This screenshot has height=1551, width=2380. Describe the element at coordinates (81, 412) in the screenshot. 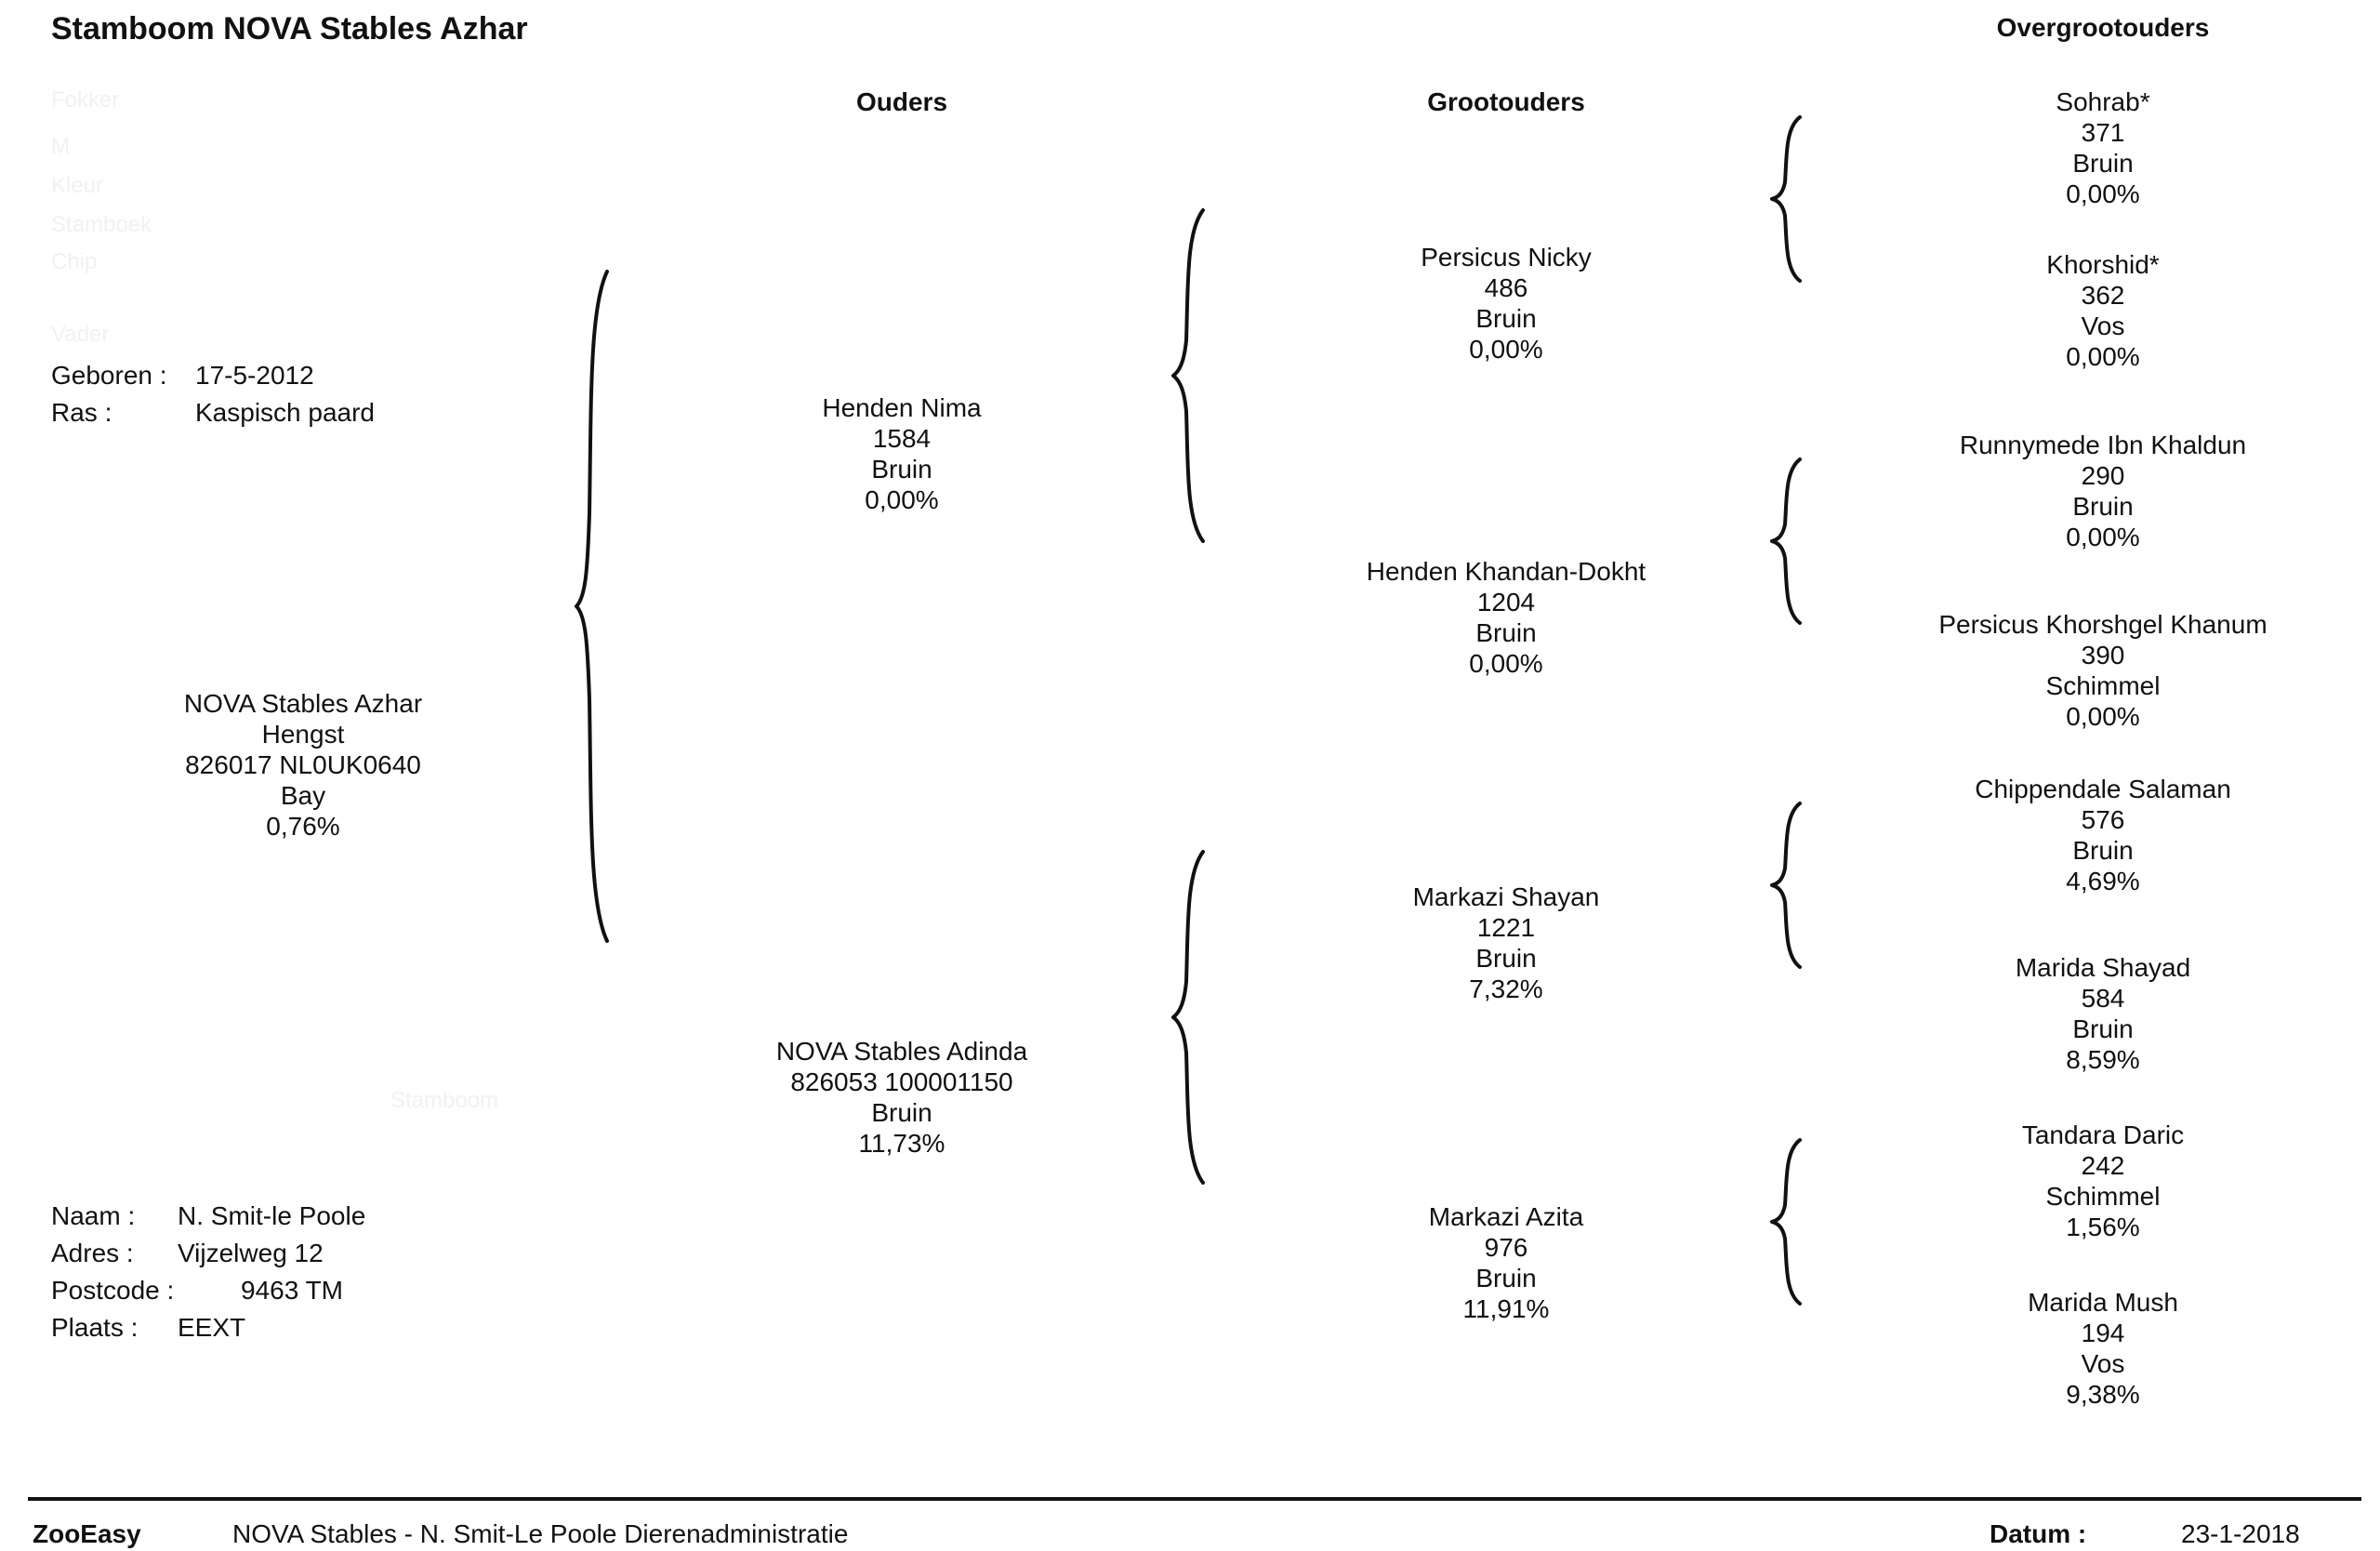

I see `breed-label: Ras :` at that location.